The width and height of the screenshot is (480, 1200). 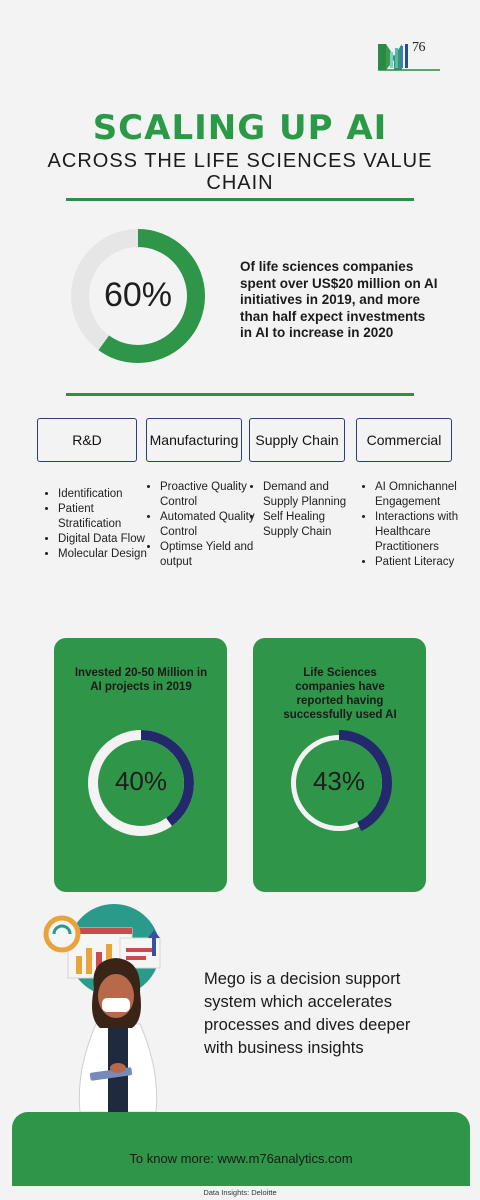 I want to click on doctor-illustration, so click(x=102, y=1008).